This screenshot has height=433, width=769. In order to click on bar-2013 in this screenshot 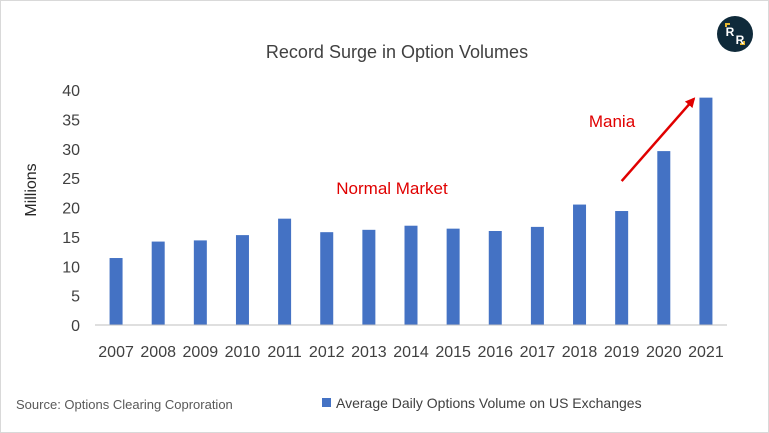, I will do `click(369, 277)`.